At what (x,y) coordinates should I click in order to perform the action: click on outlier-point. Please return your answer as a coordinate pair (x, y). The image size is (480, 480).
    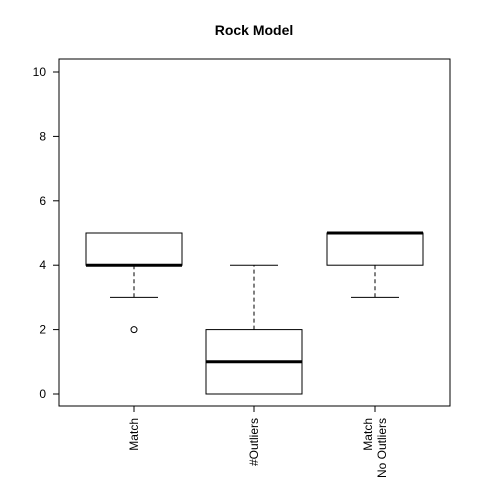
    Looking at the image, I should click on (134, 330).